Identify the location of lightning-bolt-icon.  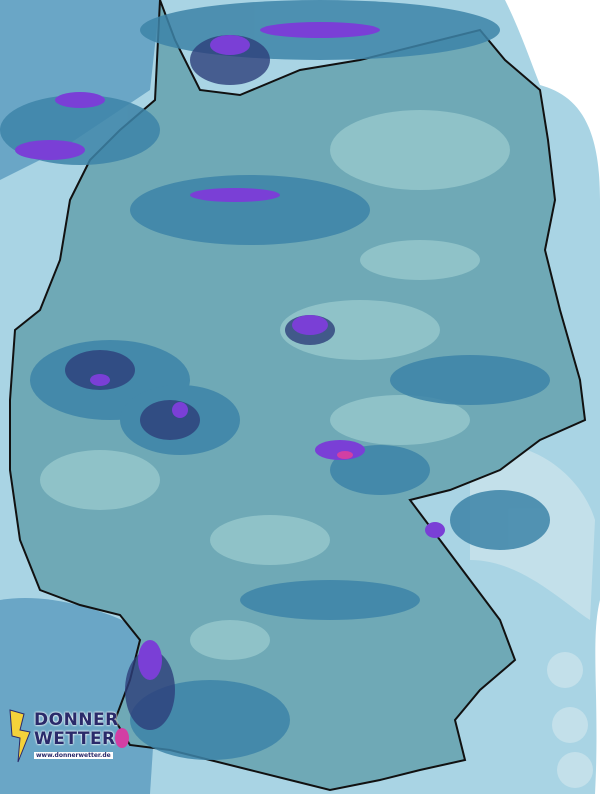
(20, 736).